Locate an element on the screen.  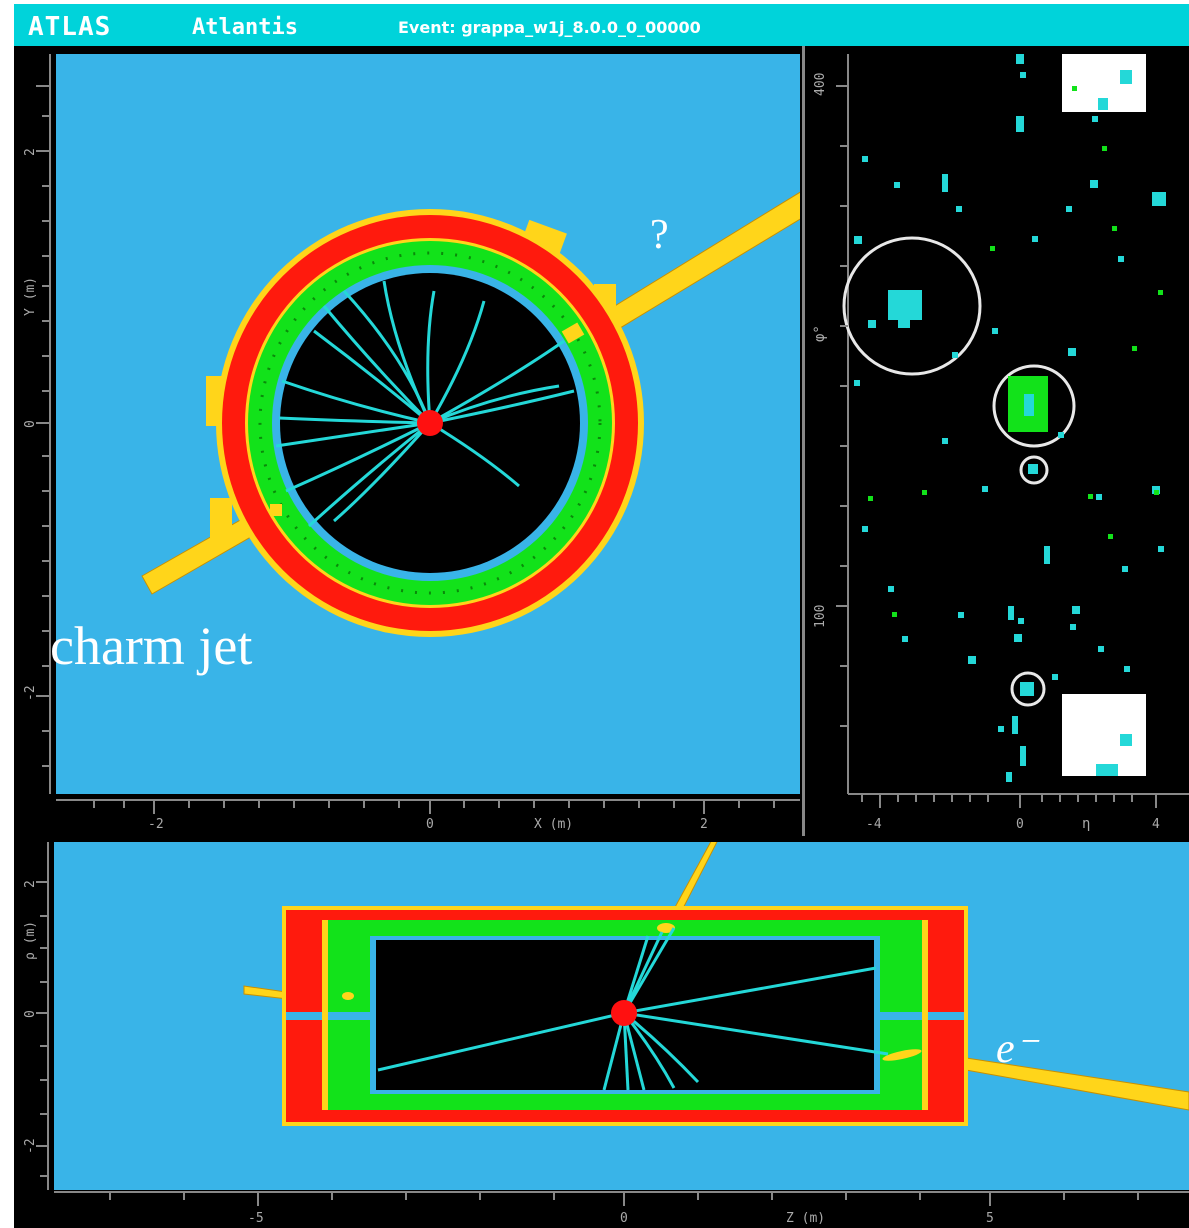
rz-deposit-left is located at coordinates (348, 996).